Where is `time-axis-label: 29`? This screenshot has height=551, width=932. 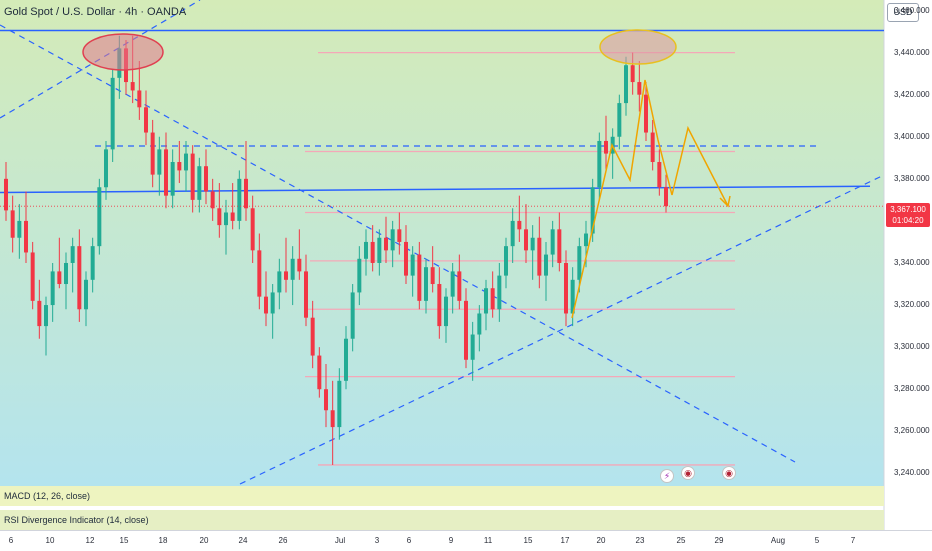
time-axis-label: 29 is located at coordinates (719, 540).